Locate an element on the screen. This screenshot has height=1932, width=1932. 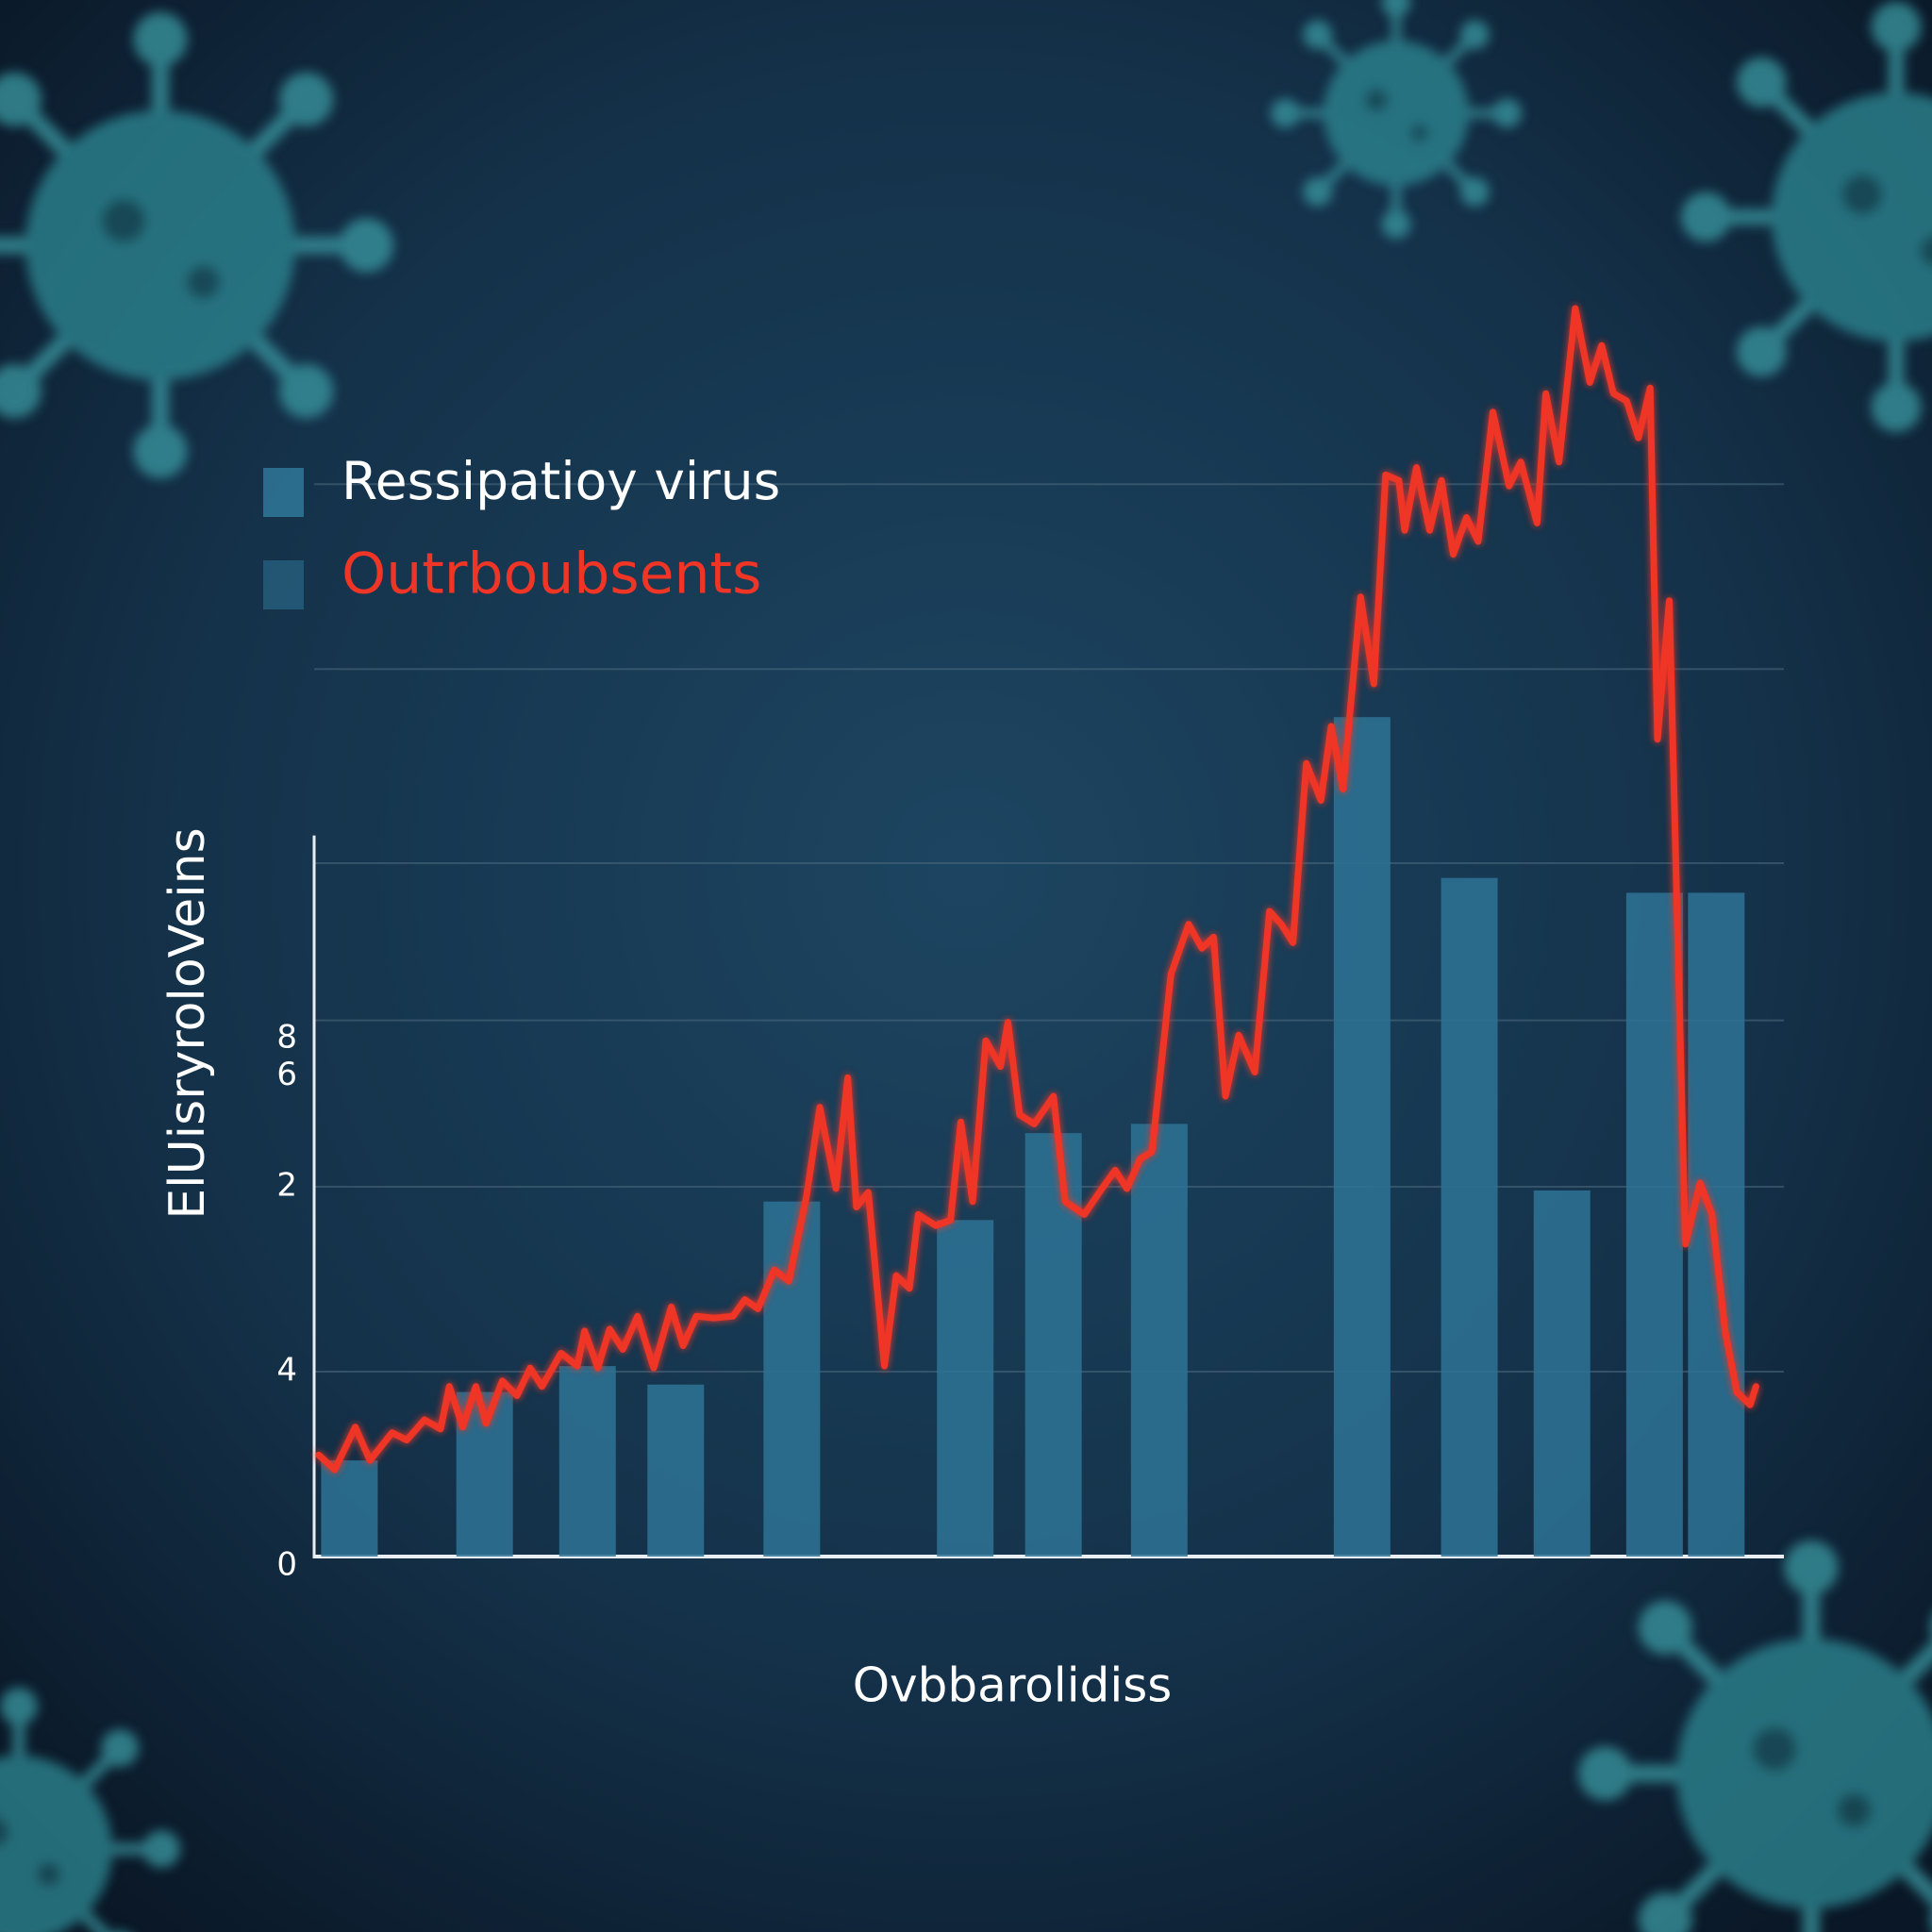
y-axis-label: ElUisryroloVeins is located at coordinates (187, 1023).